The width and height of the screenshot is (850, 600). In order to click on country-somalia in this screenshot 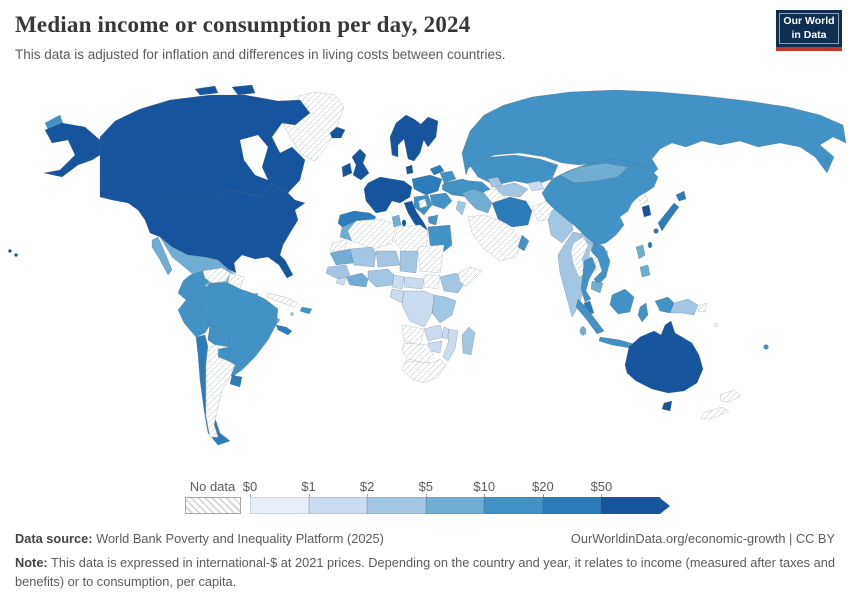, I will do `click(470, 277)`.